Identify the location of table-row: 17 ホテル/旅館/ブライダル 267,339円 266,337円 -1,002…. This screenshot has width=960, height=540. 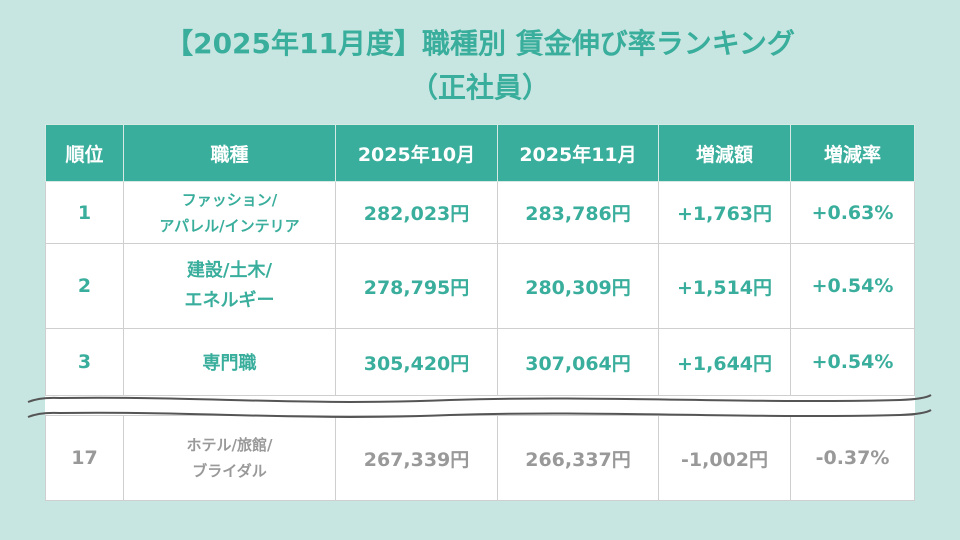
(480, 458).